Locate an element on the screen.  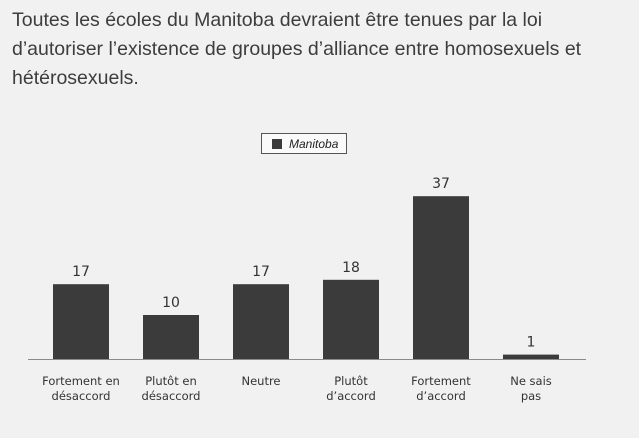
value-label: 10 is located at coordinates (171, 303).